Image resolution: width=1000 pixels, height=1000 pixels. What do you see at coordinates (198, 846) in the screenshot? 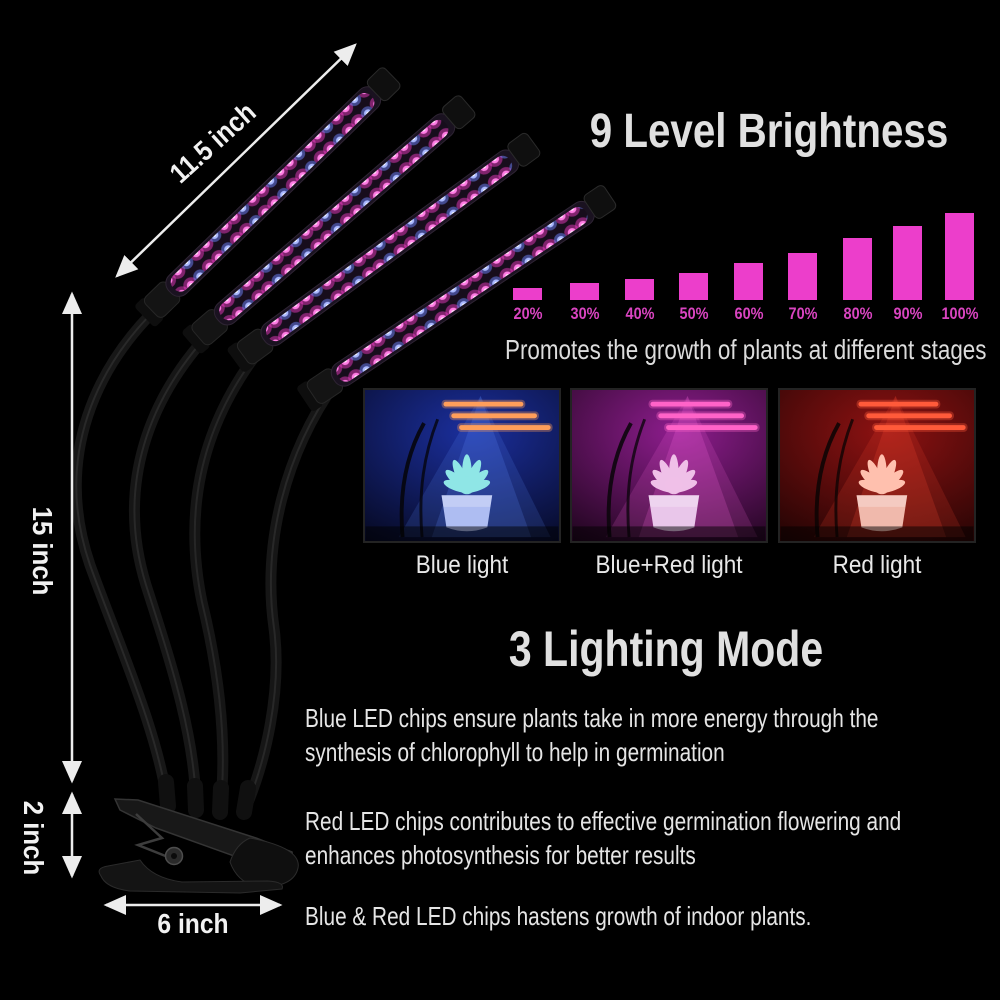
I see `clip-clamp` at bounding box center [198, 846].